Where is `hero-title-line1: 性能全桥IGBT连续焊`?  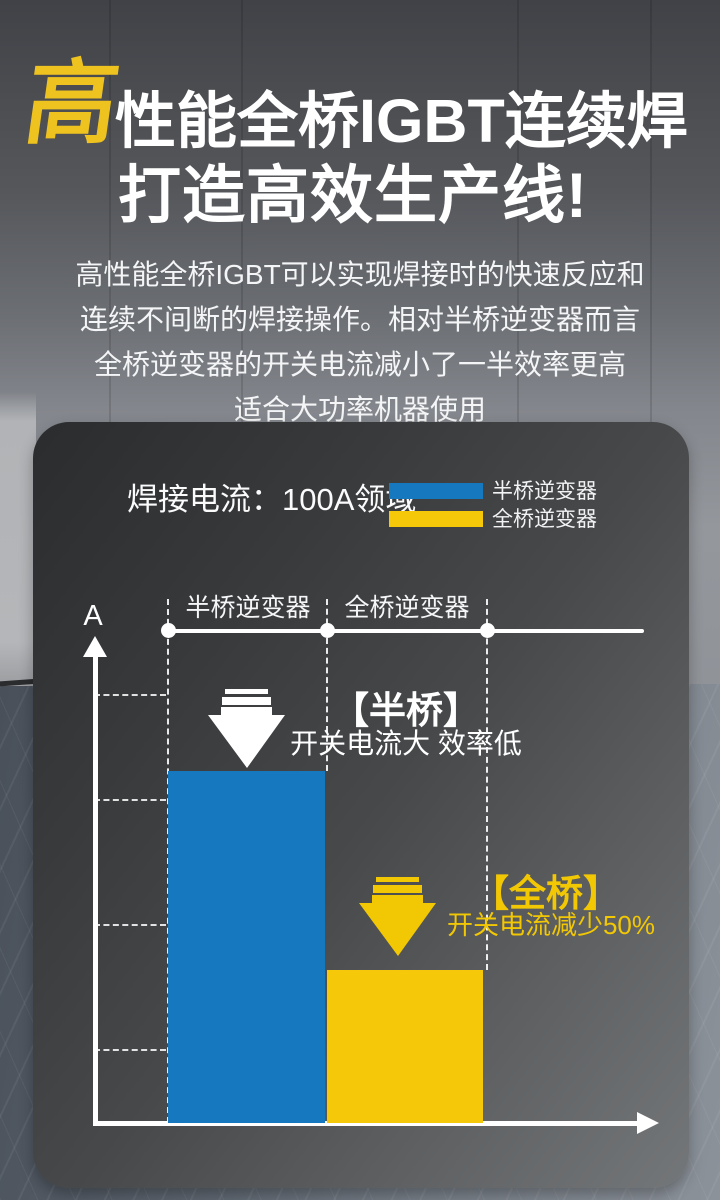
hero-title-line1: 性能全桥IGBT连续焊 is located at coordinates (401, 121).